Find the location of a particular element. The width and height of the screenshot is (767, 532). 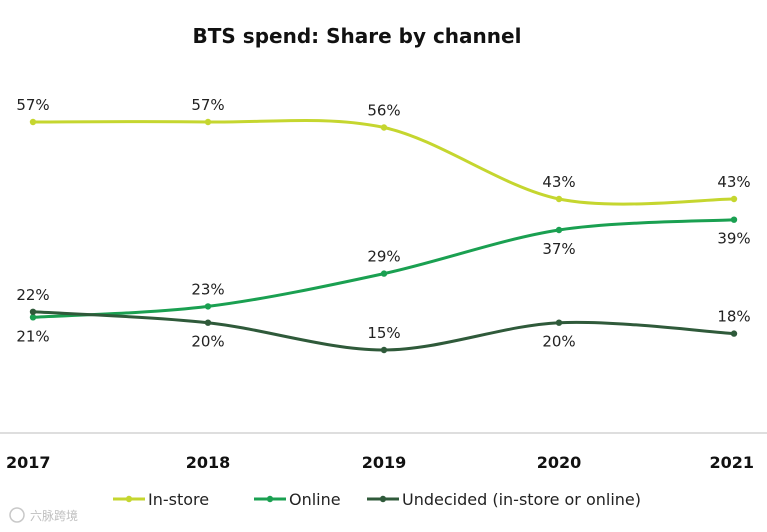

legend-marker-online is located at coordinates (270, 499).